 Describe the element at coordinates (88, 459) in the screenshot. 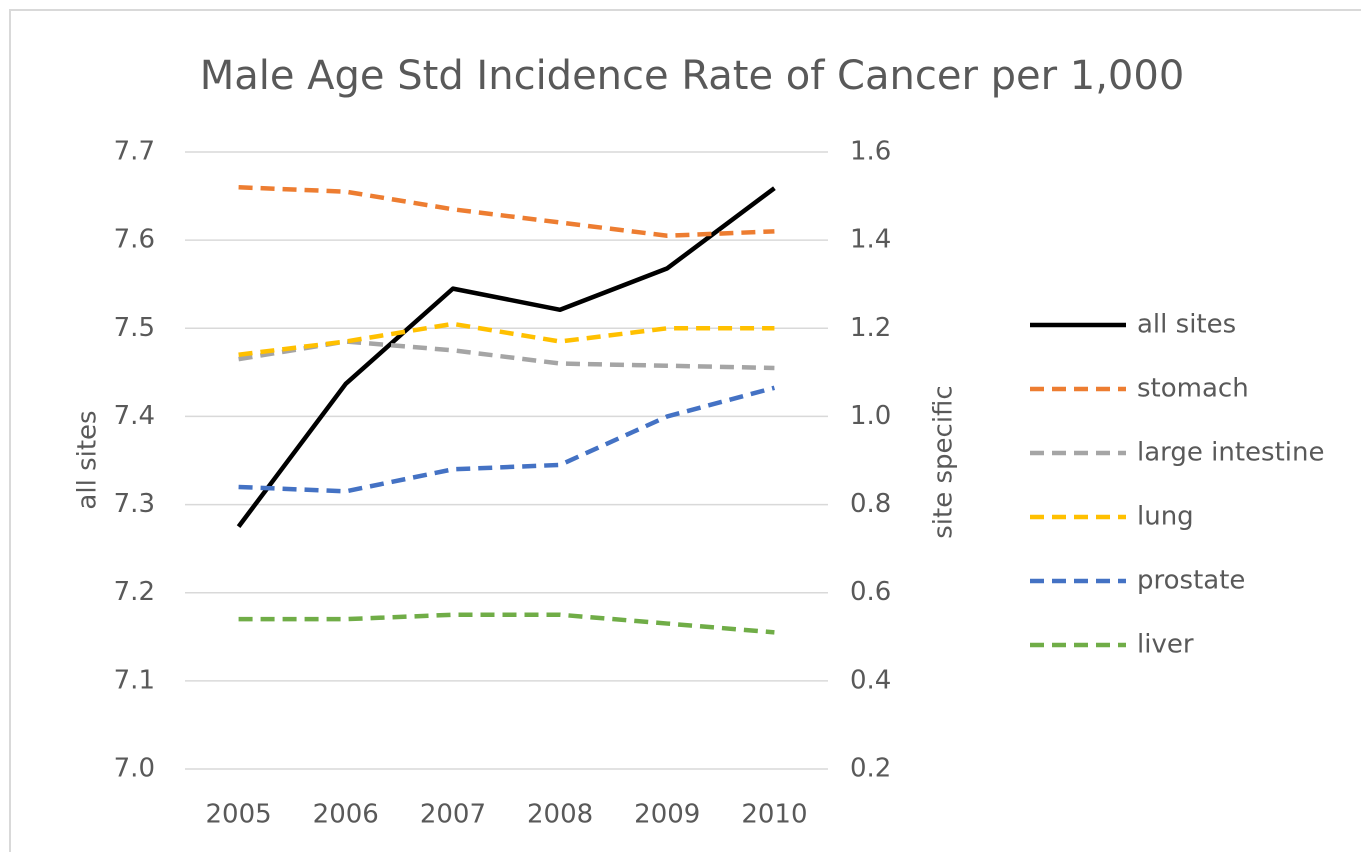

I see `y-axis-title: all sites` at that location.